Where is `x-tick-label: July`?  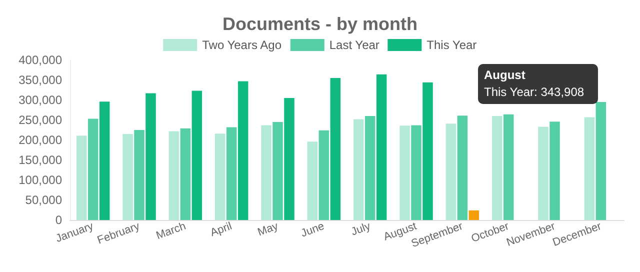
x-tick-label: July is located at coordinates (361, 229).